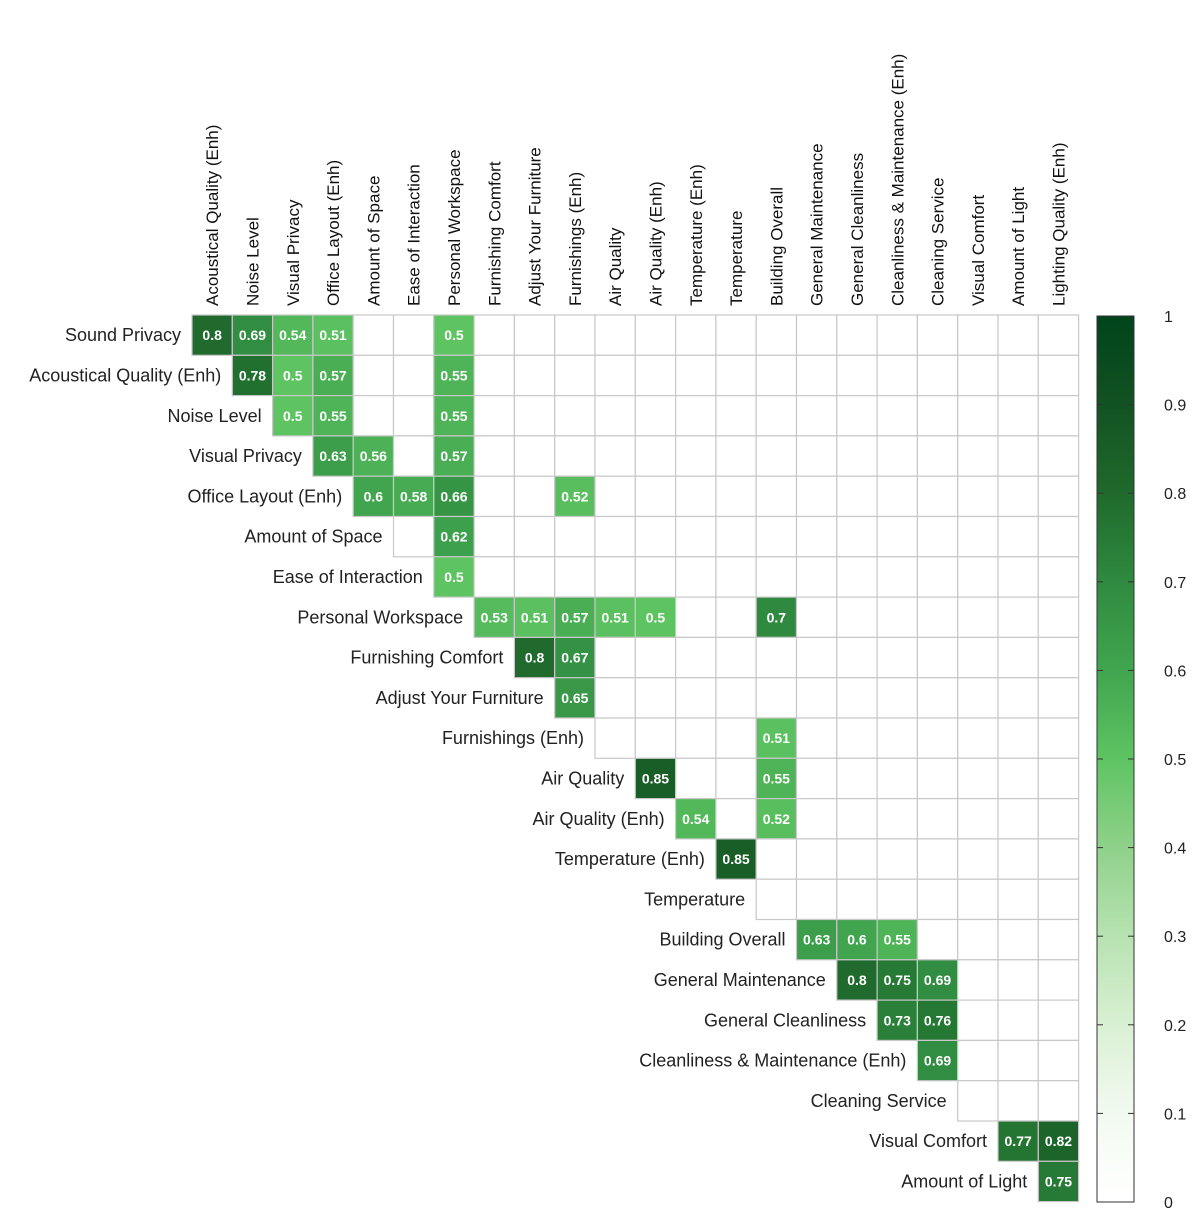 Image resolution: width=1200 pixels, height=1227 pixels. Describe the element at coordinates (776, 819) in the screenshot. I see `cell-value-label: 0.52` at that location.